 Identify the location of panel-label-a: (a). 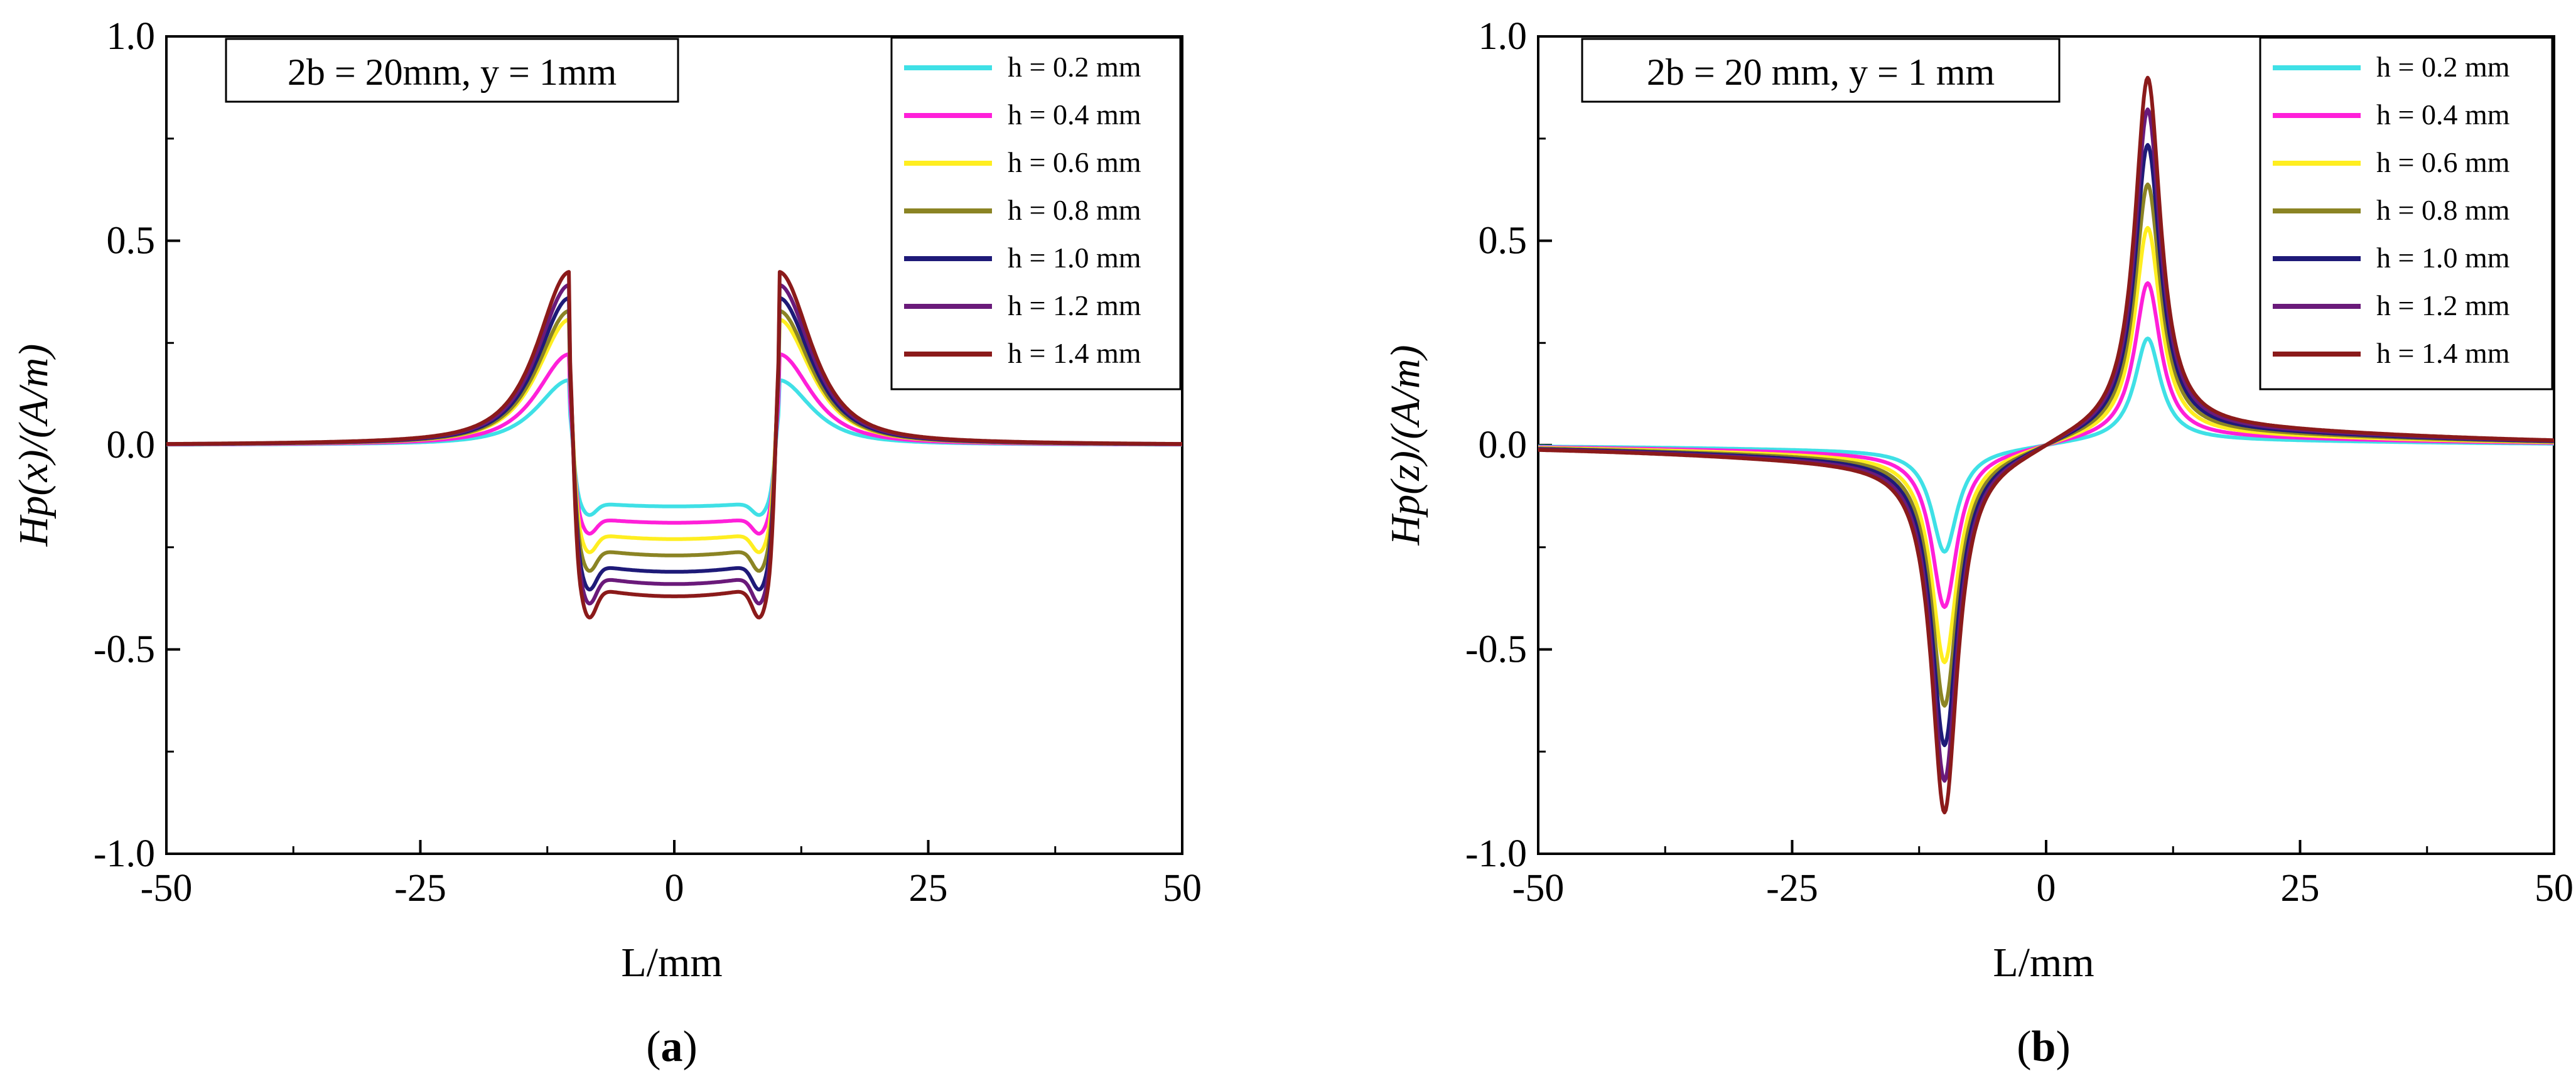
(672, 1047).